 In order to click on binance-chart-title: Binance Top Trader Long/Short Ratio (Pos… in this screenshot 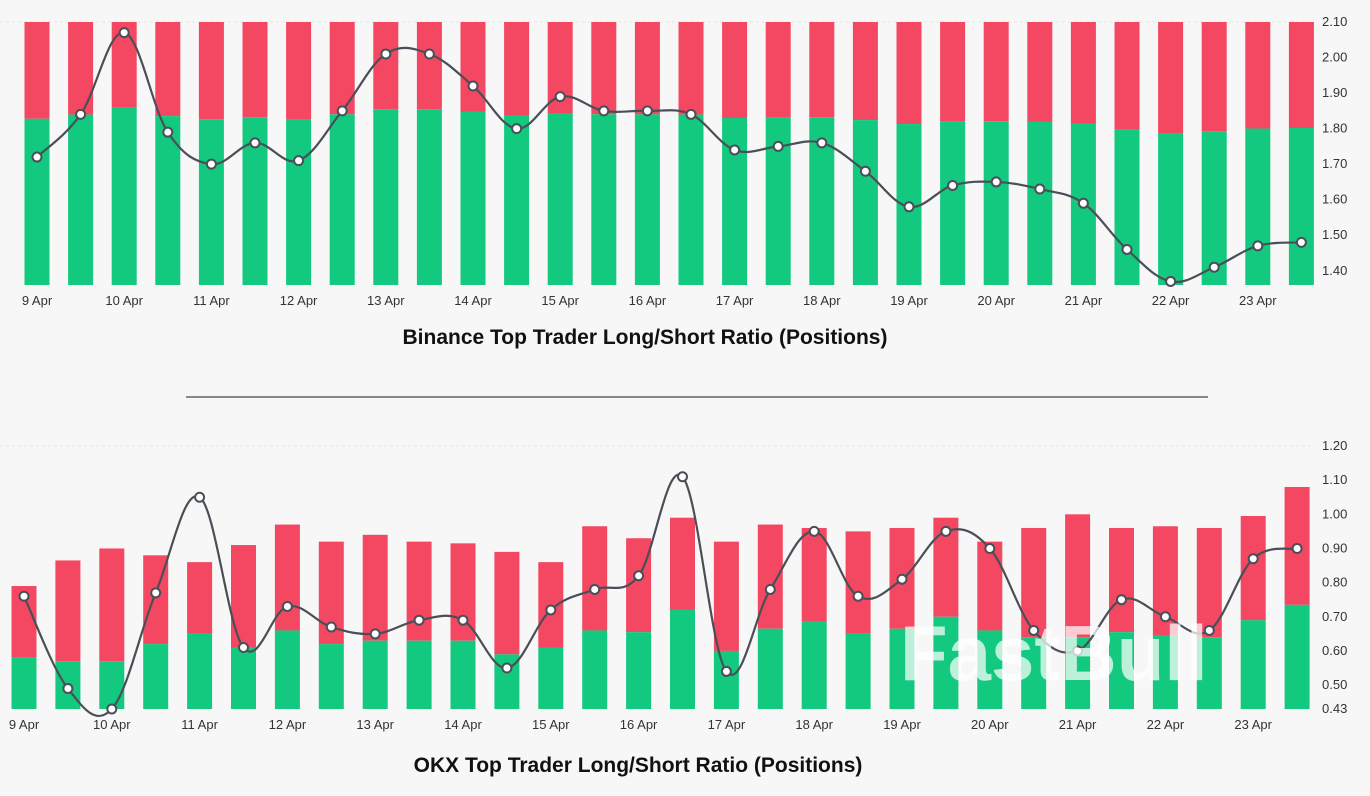, I will do `click(645, 337)`.